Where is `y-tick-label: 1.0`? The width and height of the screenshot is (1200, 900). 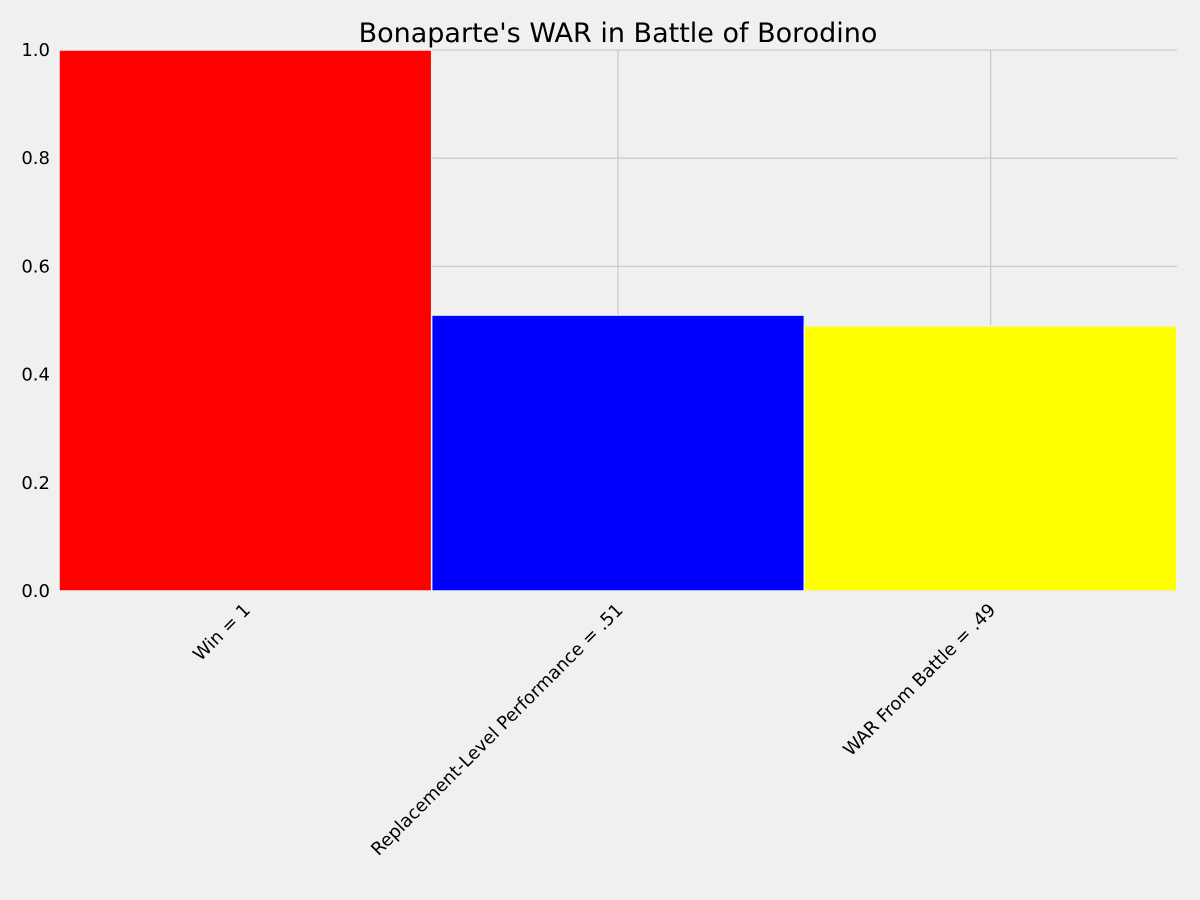 y-tick-label: 1.0 is located at coordinates (35, 50).